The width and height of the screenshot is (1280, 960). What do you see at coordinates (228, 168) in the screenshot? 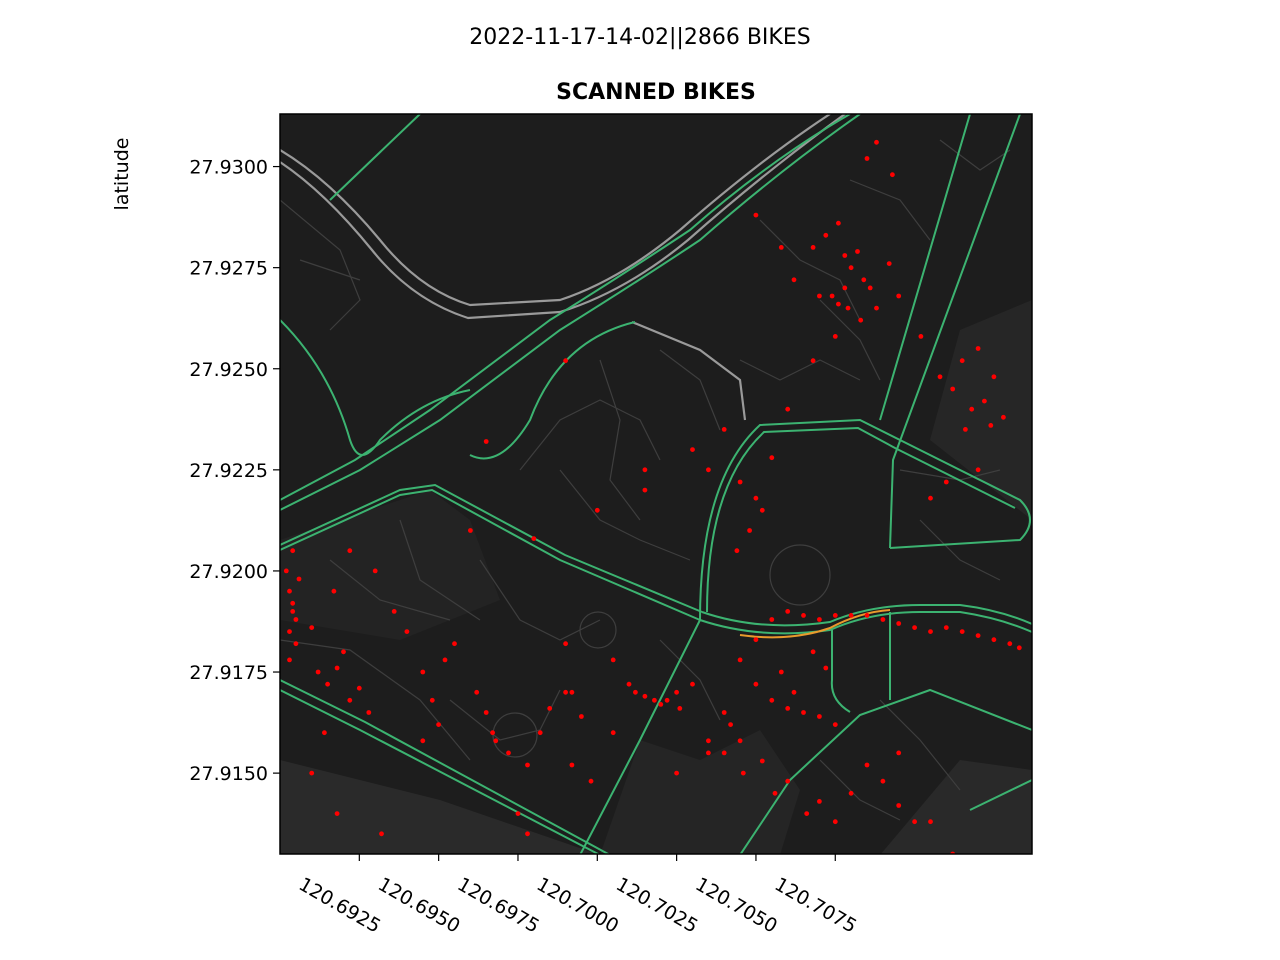
I see `y-tick-label: 27.9300` at bounding box center [228, 168].